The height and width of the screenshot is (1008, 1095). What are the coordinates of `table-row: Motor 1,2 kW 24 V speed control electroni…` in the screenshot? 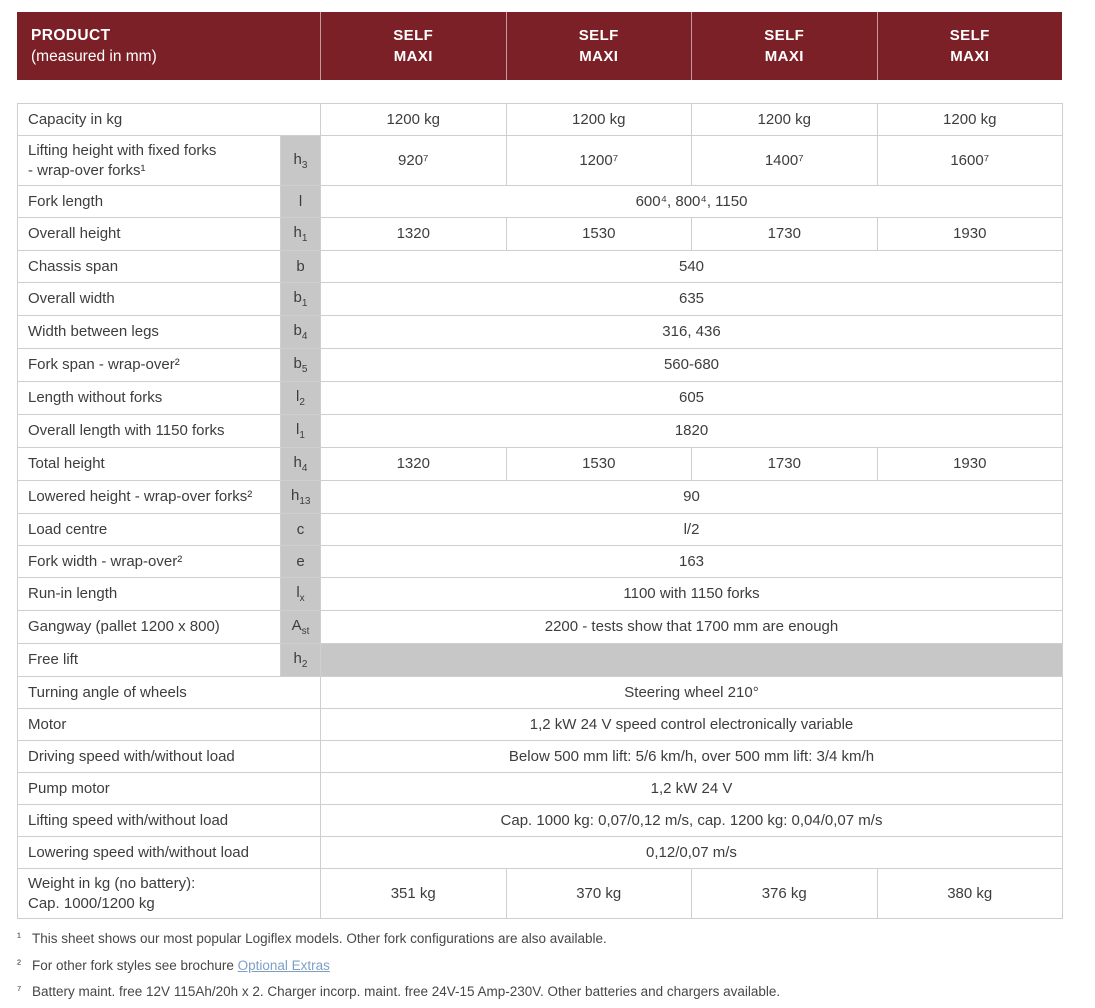 It's located at (540, 724).